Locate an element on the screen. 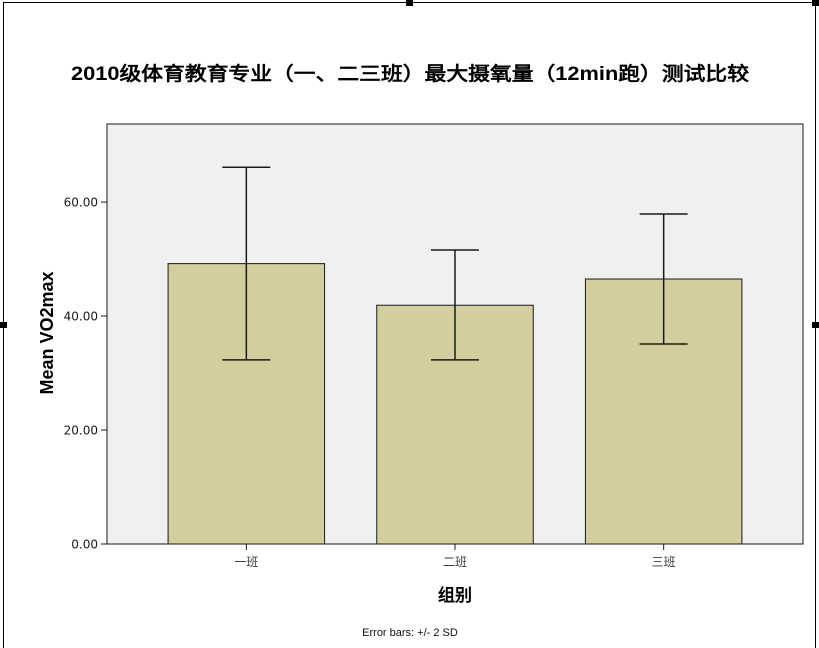  x-axis: 一班 二班 三班 is located at coordinates (455, 556).